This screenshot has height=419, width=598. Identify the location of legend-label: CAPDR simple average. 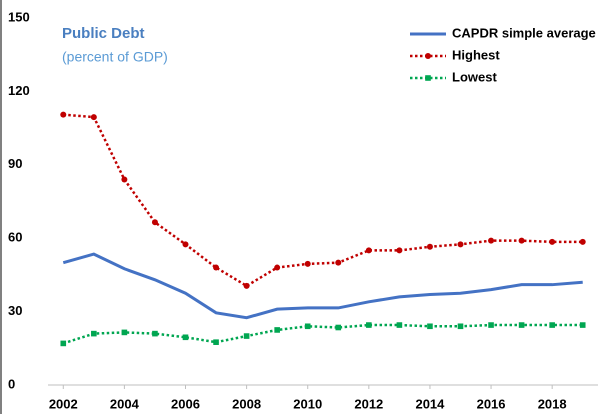
(524, 32).